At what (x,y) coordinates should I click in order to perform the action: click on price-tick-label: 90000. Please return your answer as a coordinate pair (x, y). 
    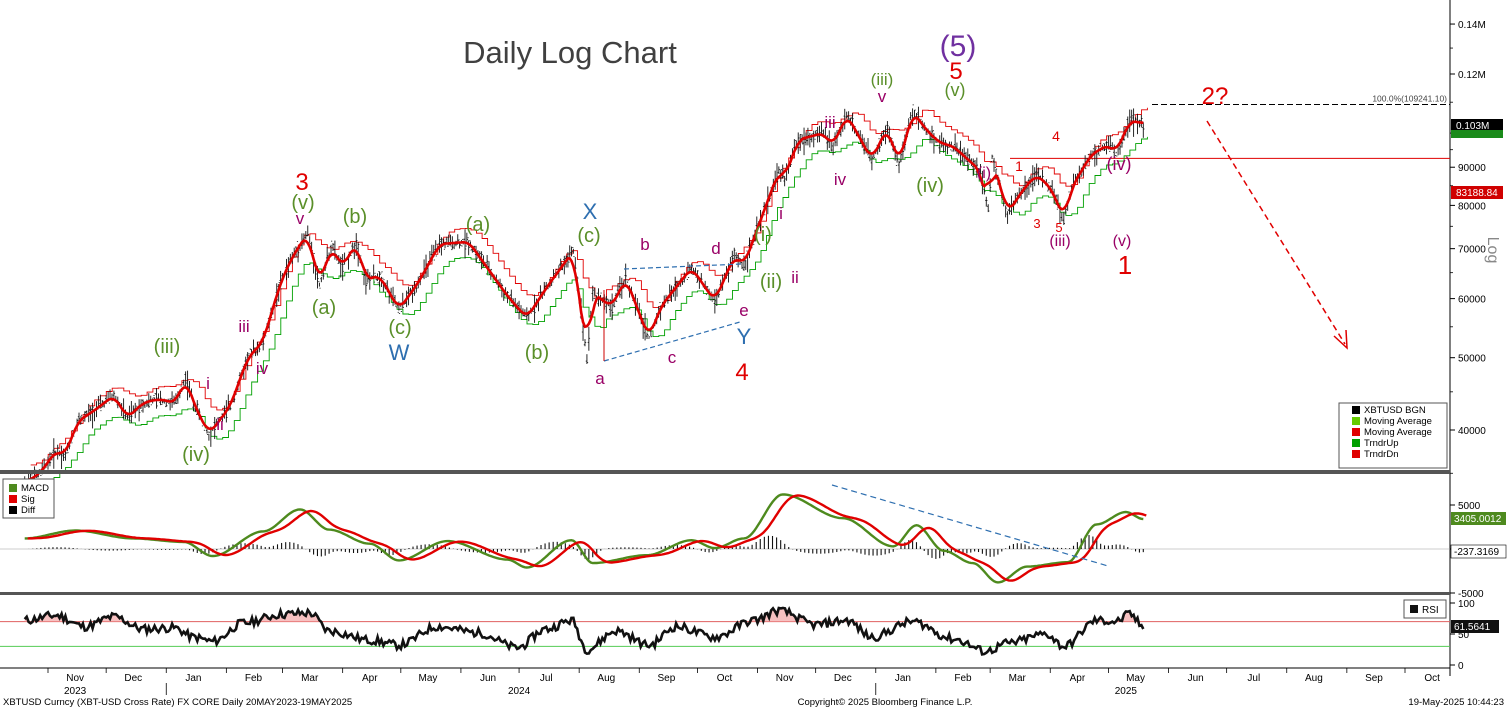
    Looking at the image, I should click on (1472, 168).